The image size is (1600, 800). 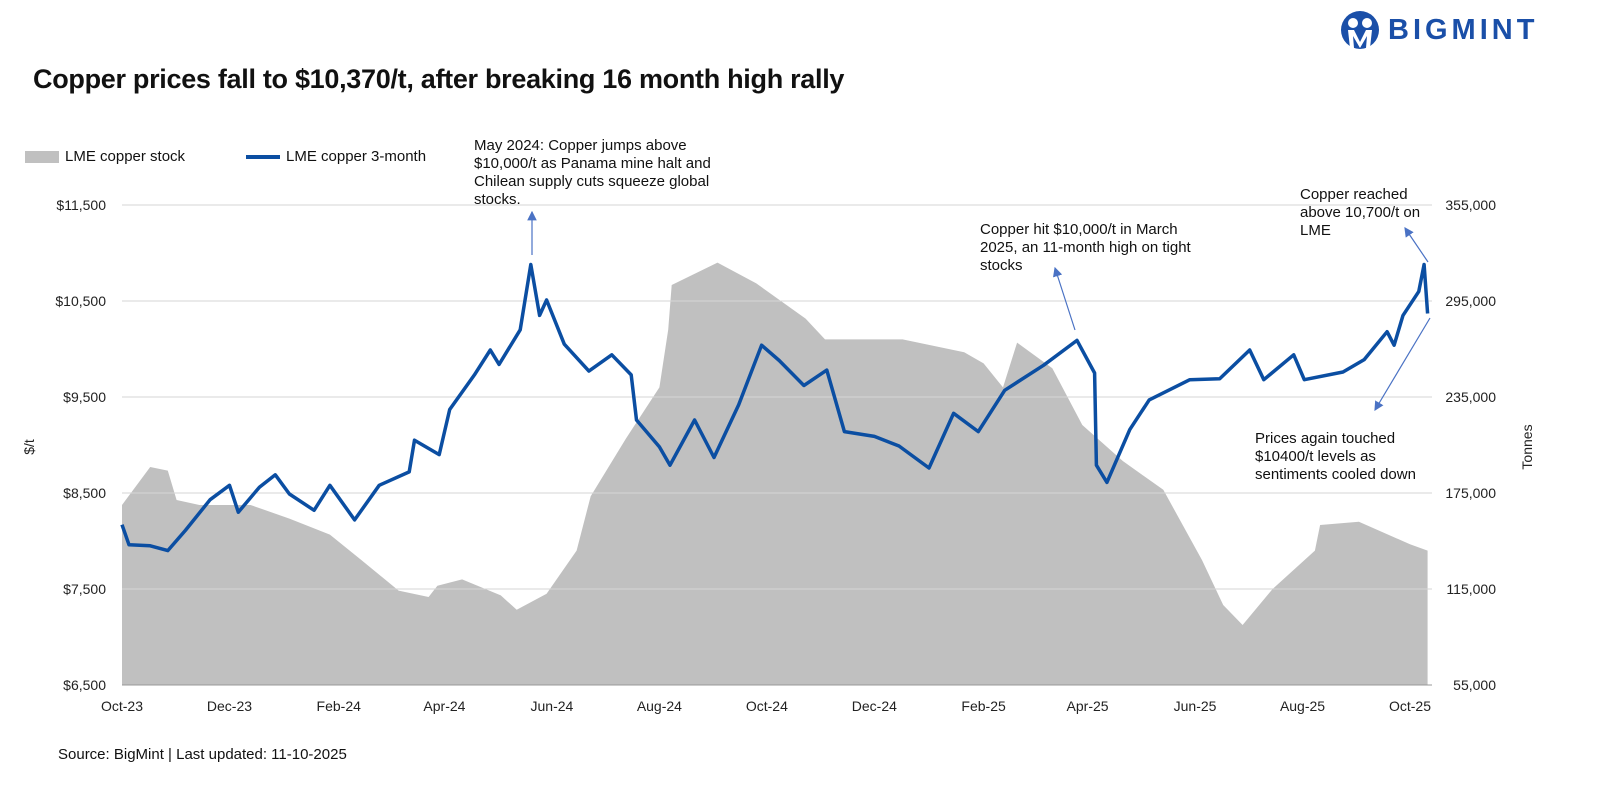 What do you see at coordinates (1195, 706) in the screenshot?
I see `x-tick-label: Jun-25` at bounding box center [1195, 706].